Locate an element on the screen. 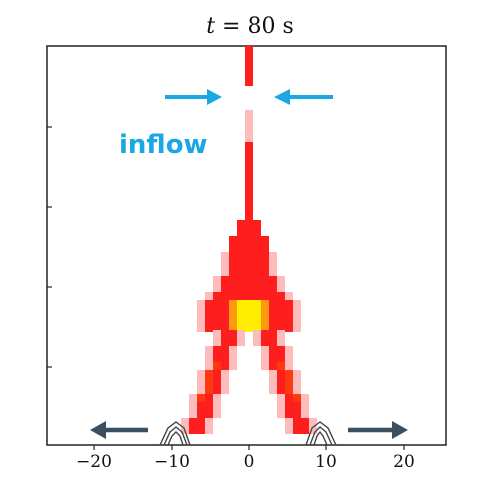  arrow-right-icon is located at coordinates (193, 97).